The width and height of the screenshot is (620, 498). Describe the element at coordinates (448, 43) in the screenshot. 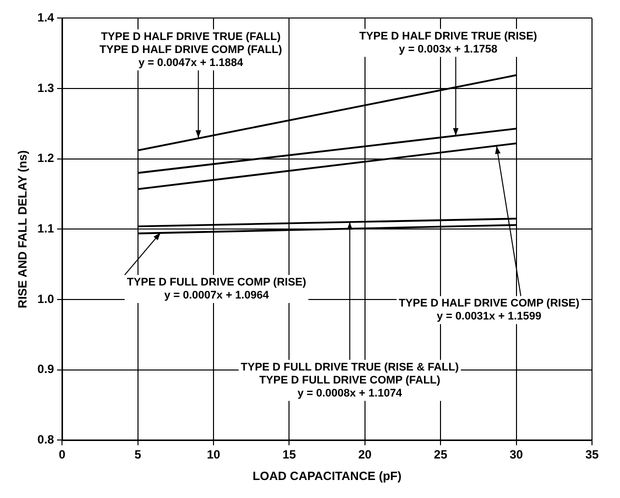

I see `annotation: TYPE D HALF DRIVE TRUE (RISE) y = 0.003x + 1.1758` at that location.